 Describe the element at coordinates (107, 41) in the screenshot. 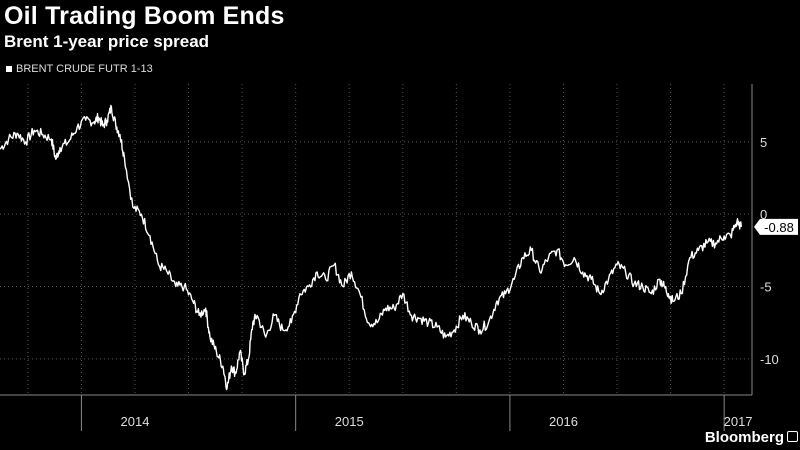

I see `chart-subtitle: Brent 1-year price spread` at that location.